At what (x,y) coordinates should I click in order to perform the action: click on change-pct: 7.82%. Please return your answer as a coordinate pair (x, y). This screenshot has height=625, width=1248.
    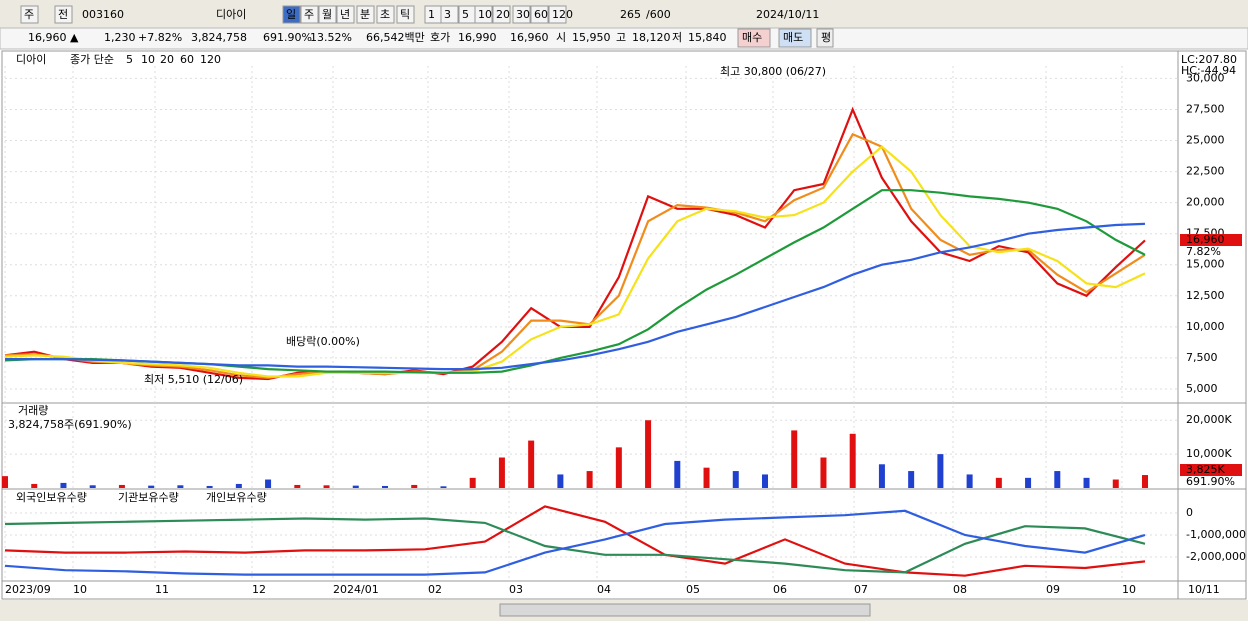
    Looking at the image, I should click on (1203, 251).